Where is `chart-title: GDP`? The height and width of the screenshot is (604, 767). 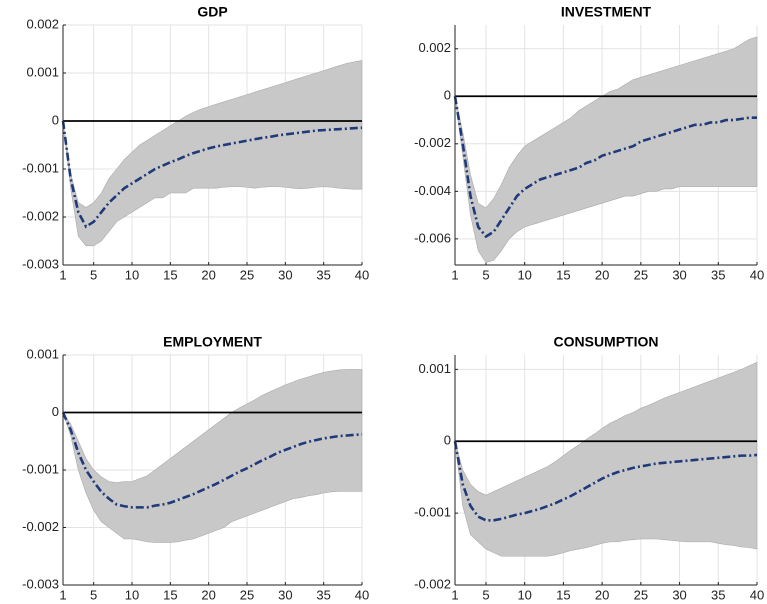 chart-title: GDP is located at coordinates (212, 12).